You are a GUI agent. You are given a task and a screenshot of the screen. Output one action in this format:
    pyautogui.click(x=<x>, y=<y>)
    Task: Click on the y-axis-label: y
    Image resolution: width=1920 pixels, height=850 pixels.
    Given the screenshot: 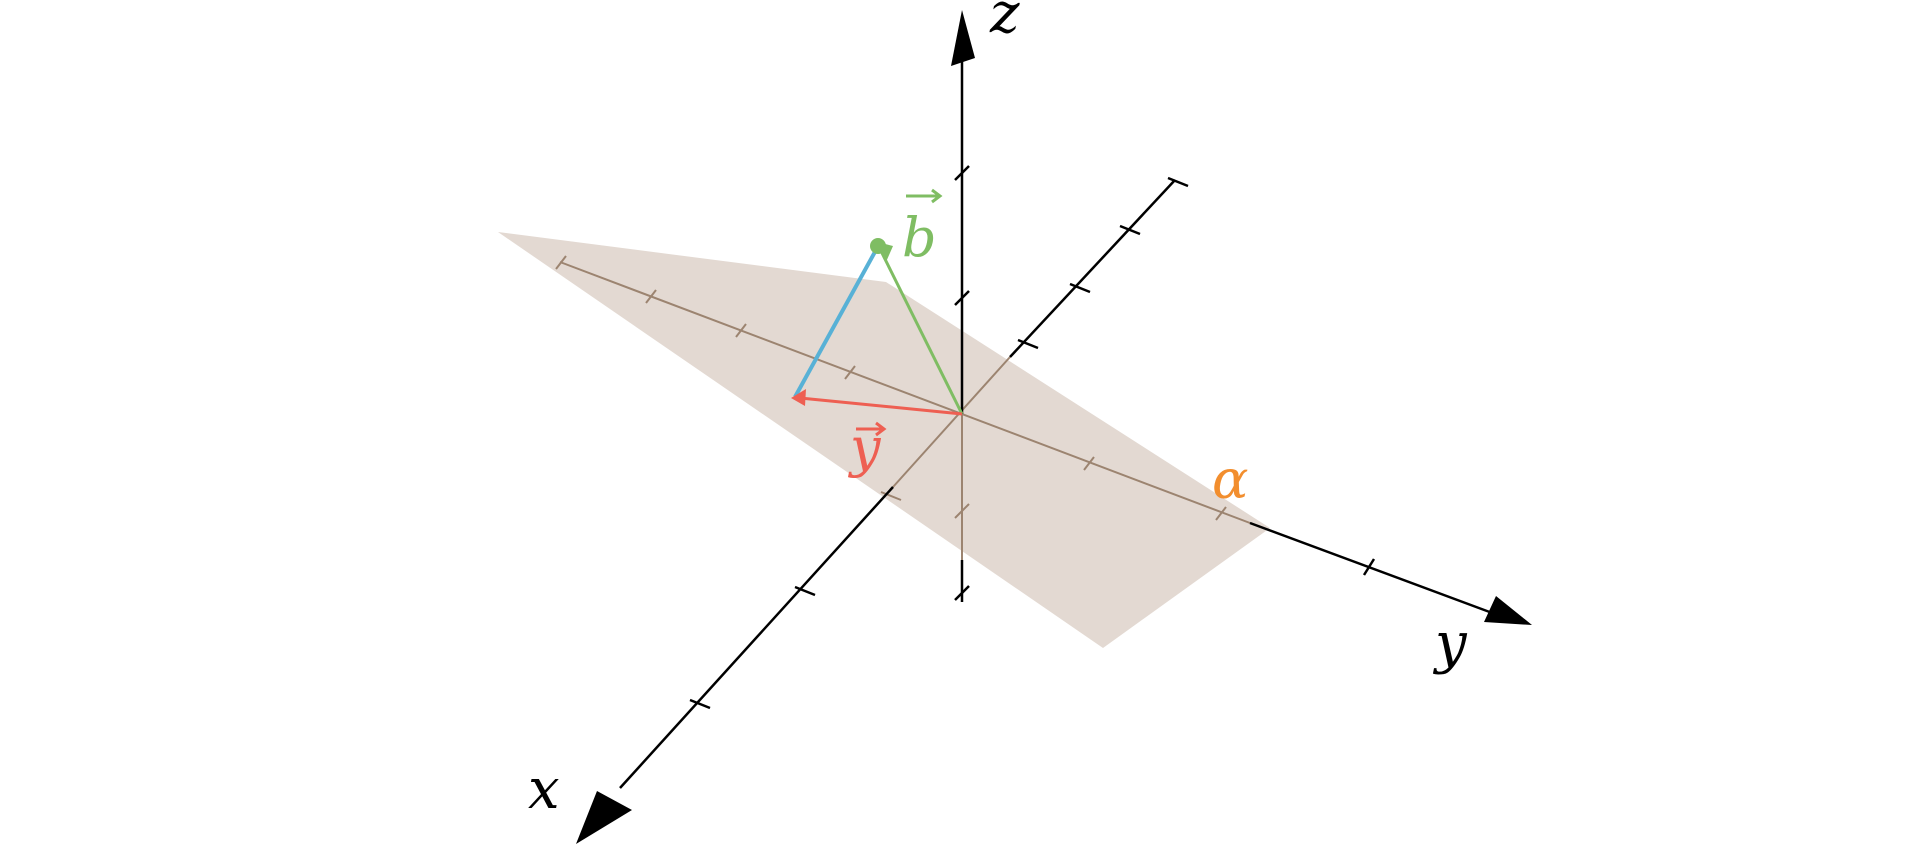 What is the action you would take?
    pyautogui.click(x=1450, y=643)
    